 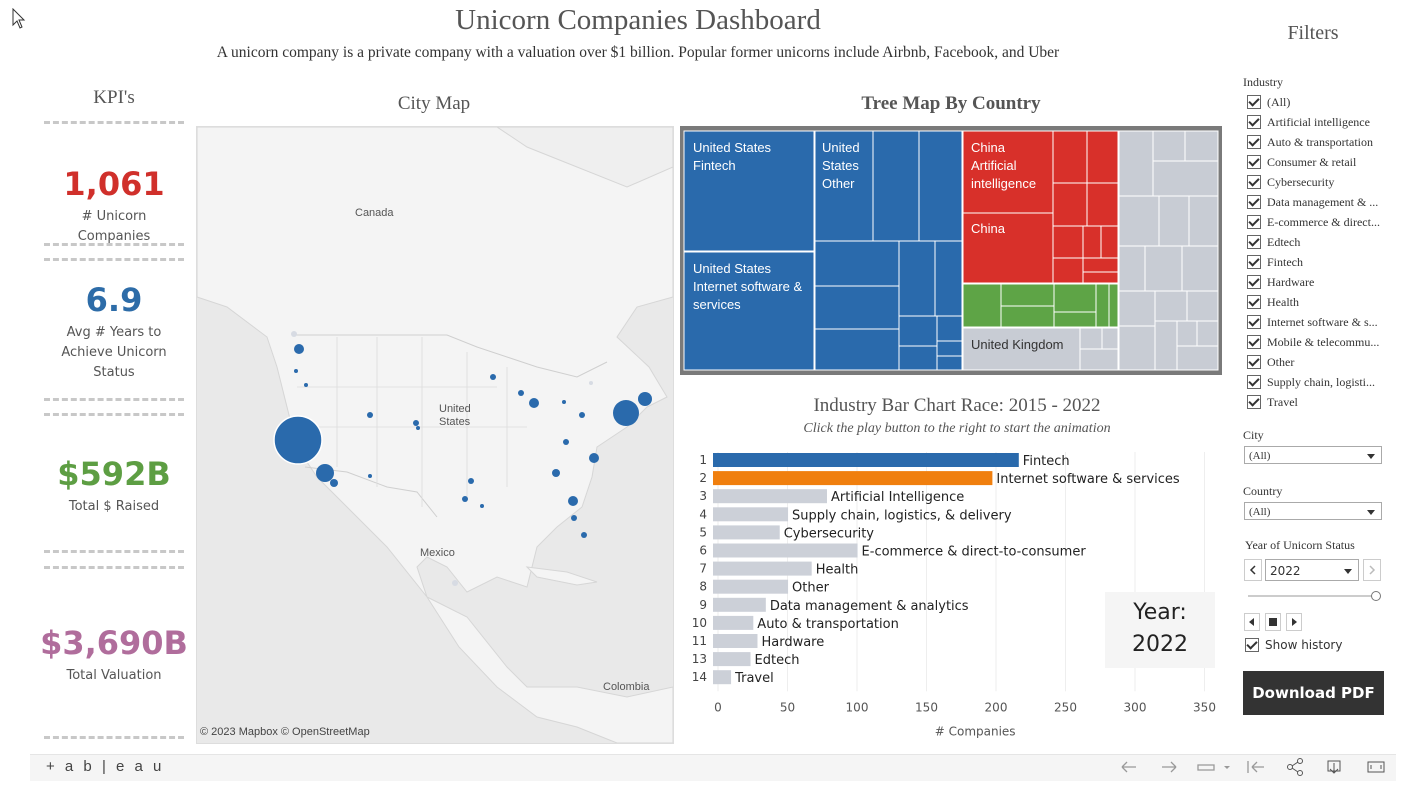 What do you see at coordinates (1301, 162) in the screenshot?
I see `industry-filter-item: Consumer & retail` at bounding box center [1301, 162].